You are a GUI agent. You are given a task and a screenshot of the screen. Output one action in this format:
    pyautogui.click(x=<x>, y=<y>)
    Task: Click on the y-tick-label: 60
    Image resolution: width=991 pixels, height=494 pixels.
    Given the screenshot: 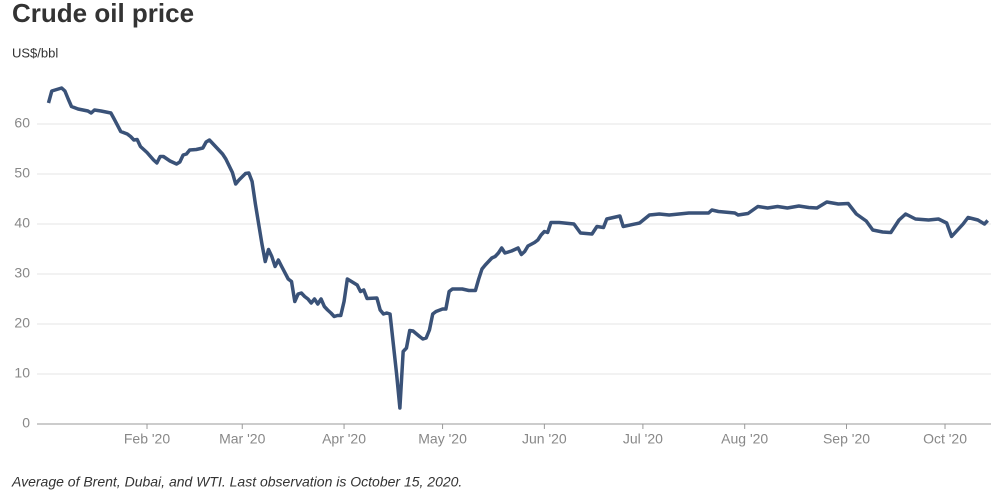 What is the action you would take?
    pyautogui.click(x=22, y=123)
    